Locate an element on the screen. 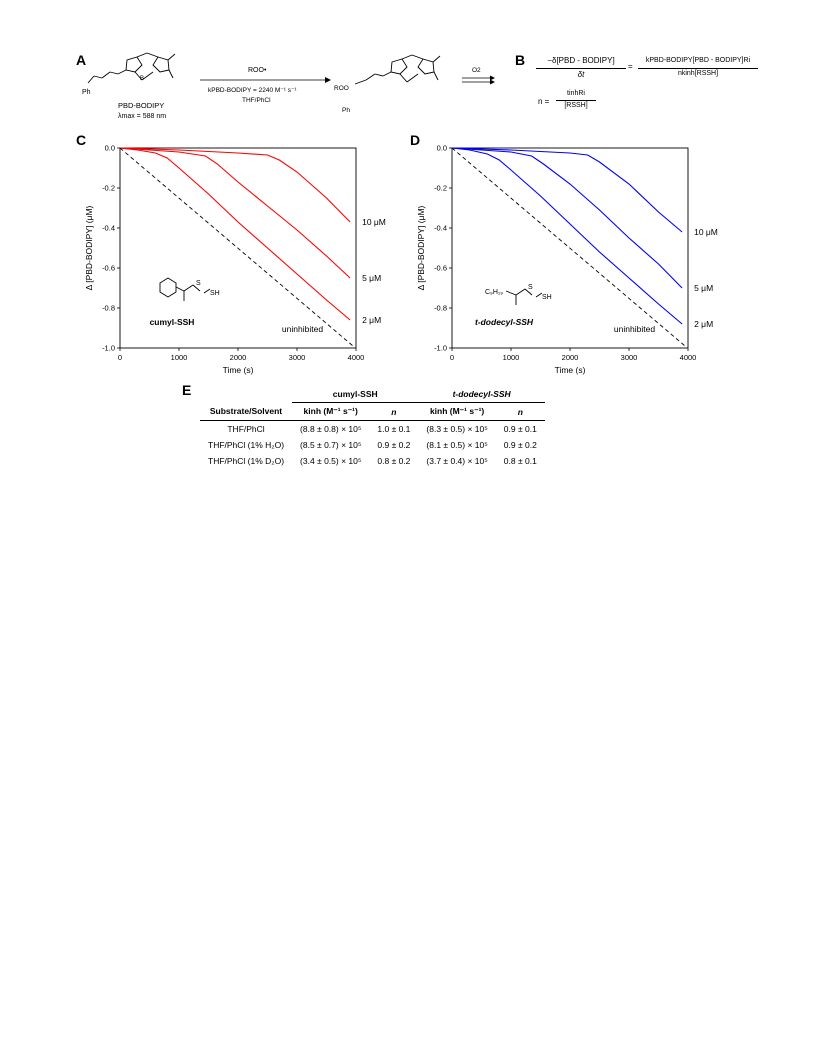 The width and height of the screenshot is (816, 1056). eq1-right-denominator: nkinh[RSSH] is located at coordinates (698, 73).